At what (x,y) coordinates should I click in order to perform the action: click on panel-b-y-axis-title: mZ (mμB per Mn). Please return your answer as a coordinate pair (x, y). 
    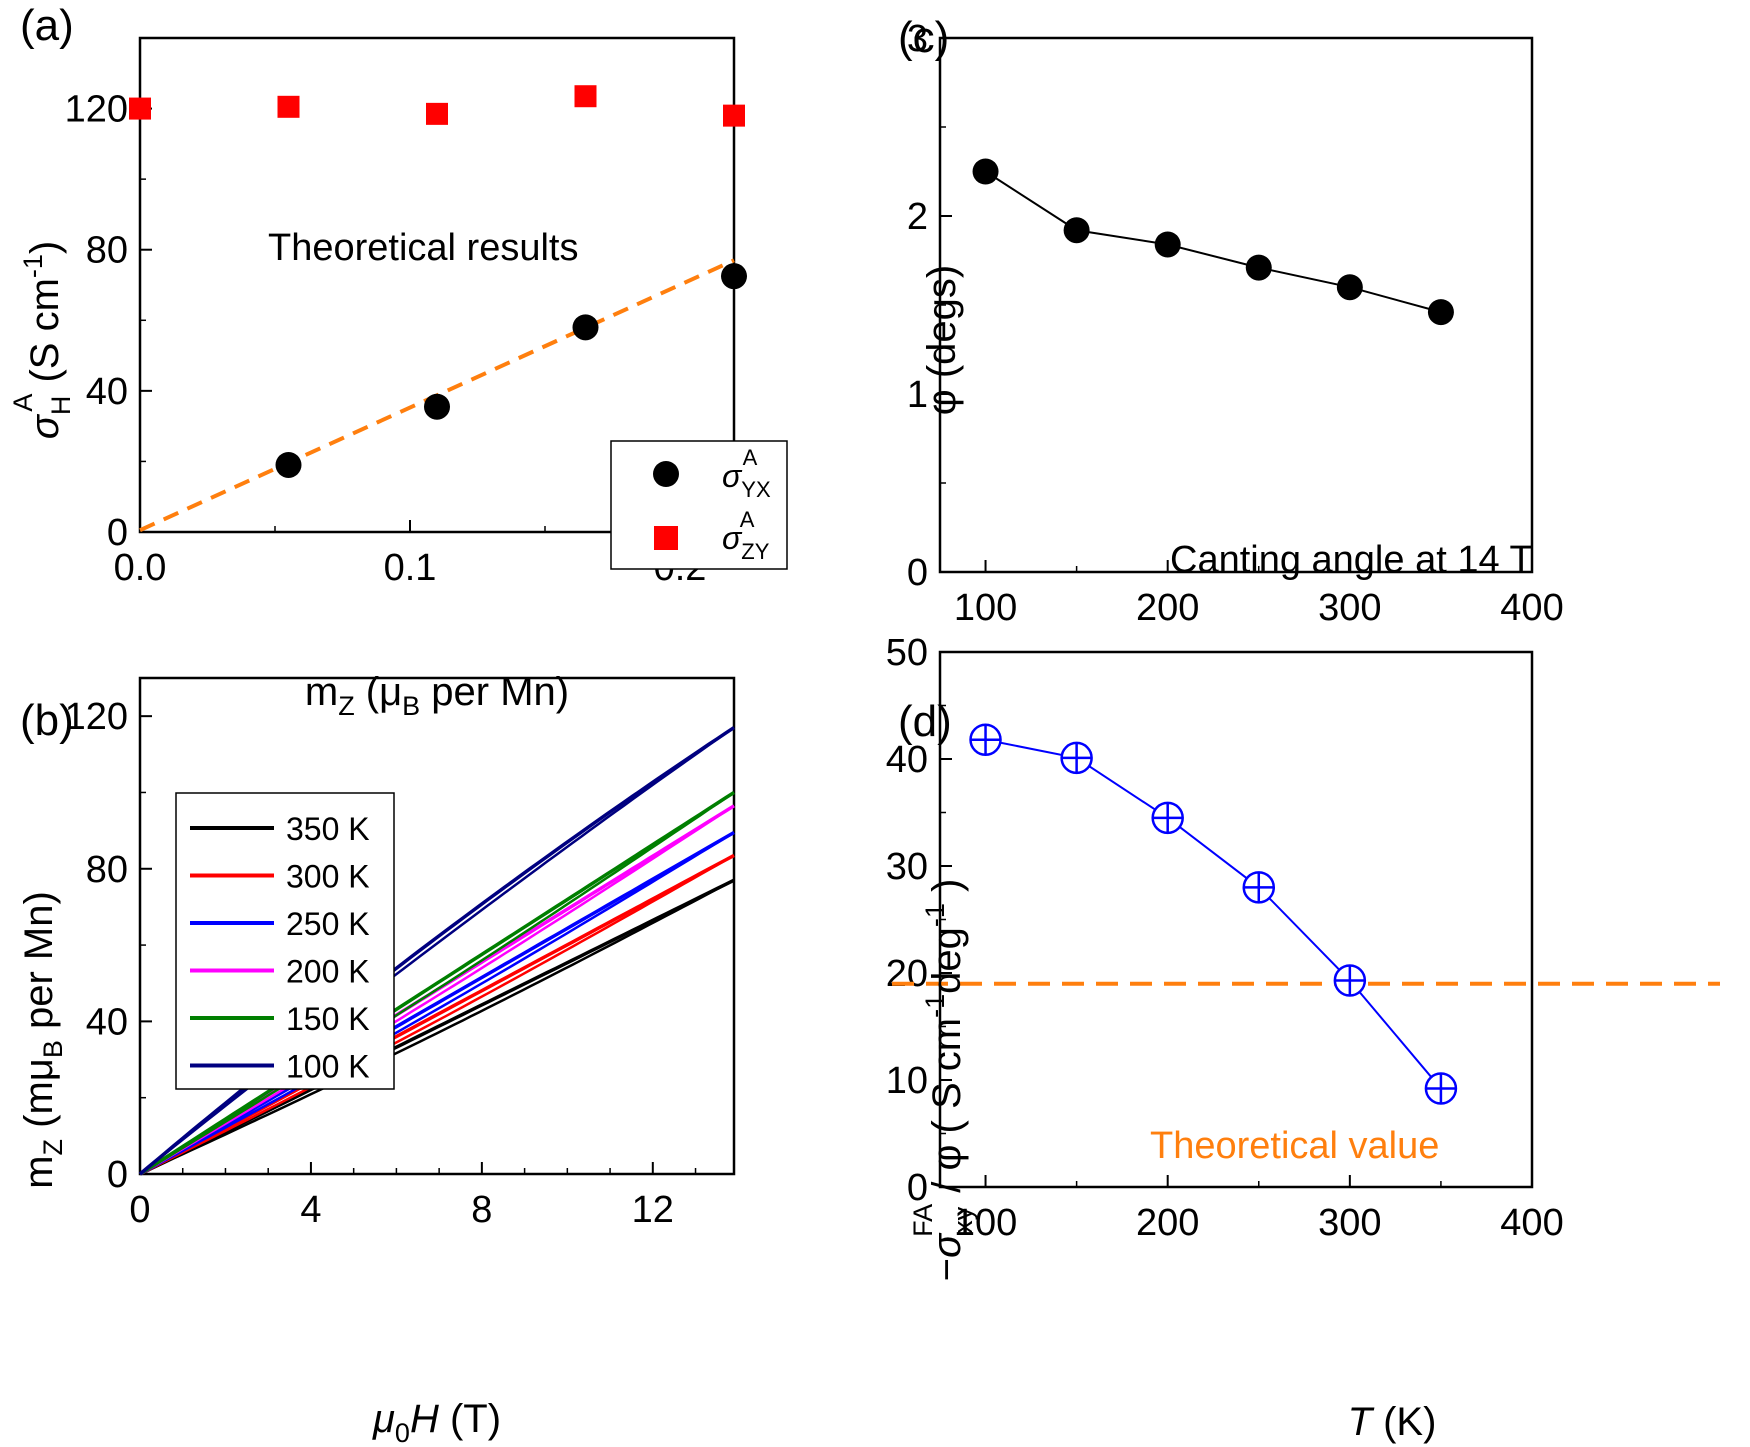
    Looking at the image, I should click on (42, 1040).